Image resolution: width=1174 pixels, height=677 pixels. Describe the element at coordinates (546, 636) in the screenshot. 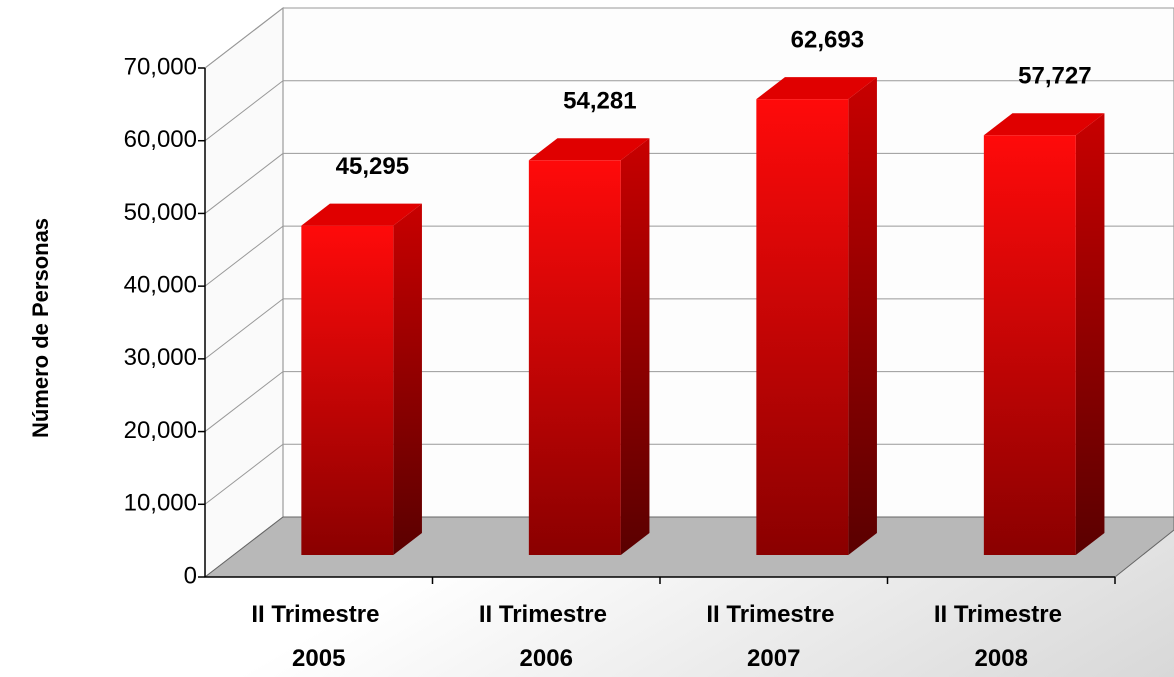

I see `x-tick-label: II Trimestre 2006` at that location.